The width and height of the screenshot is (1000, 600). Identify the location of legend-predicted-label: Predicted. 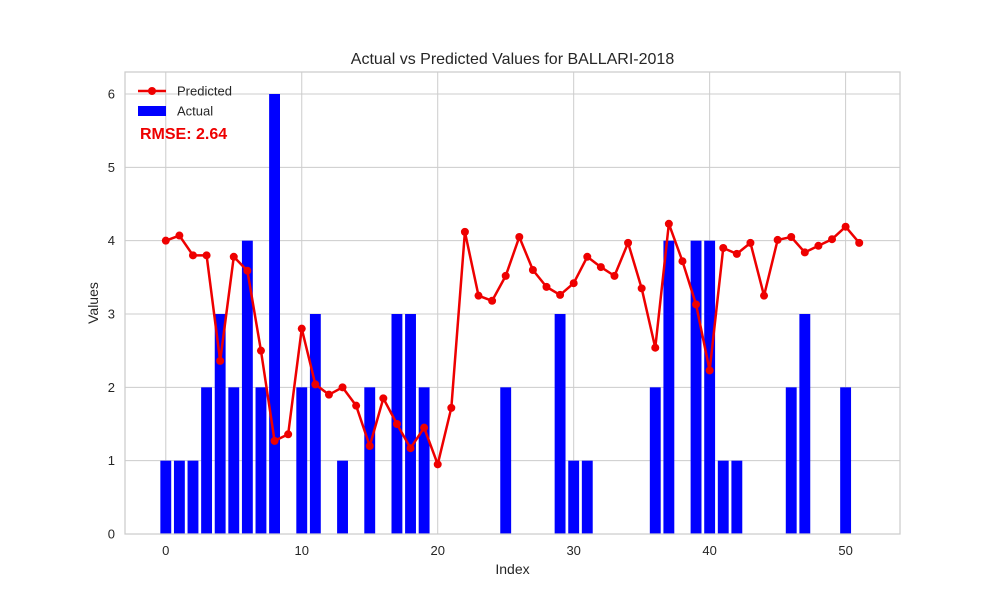
(204, 91).